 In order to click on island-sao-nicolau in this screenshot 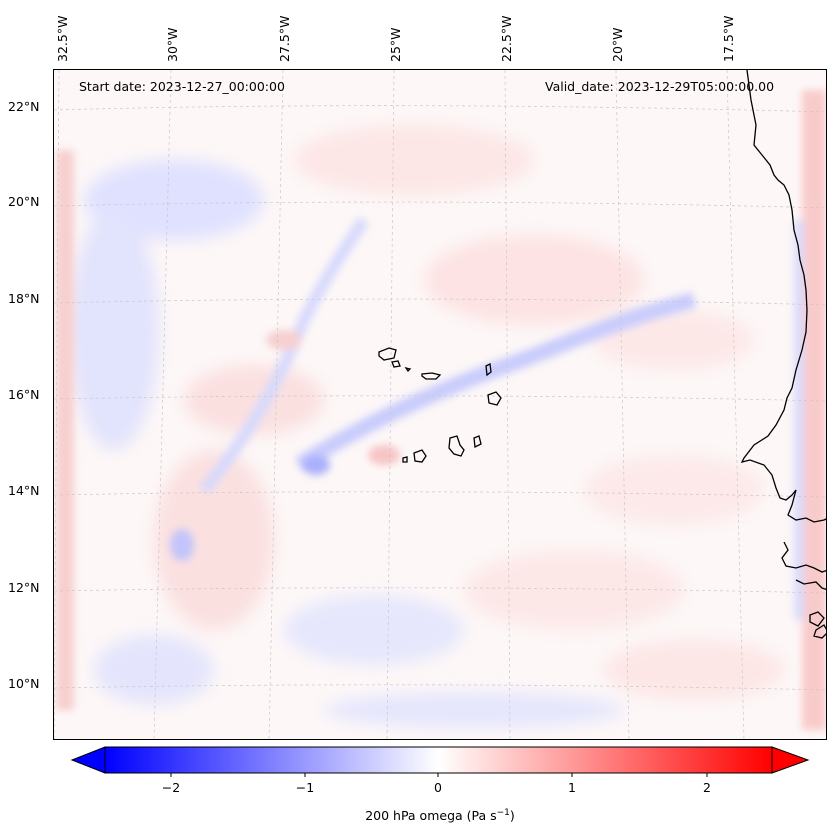, I will do `click(431, 376)`.